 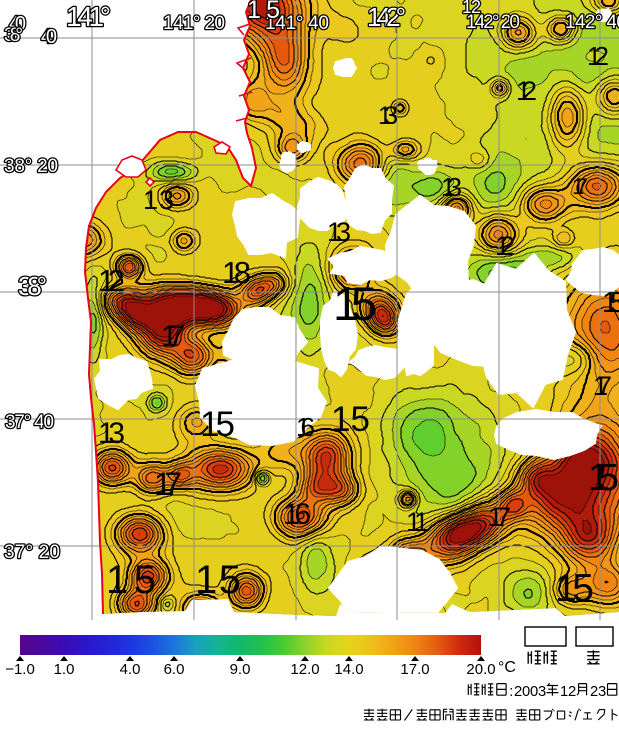 I want to click on svg-text: 142°, so click(x=386, y=17).